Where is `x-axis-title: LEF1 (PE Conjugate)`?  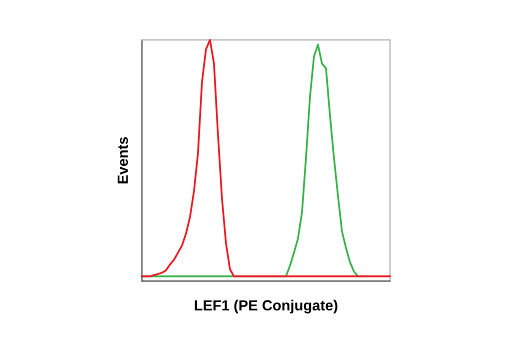
x-axis-title: LEF1 (PE Conjugate) is located at coordinates (266, 307).